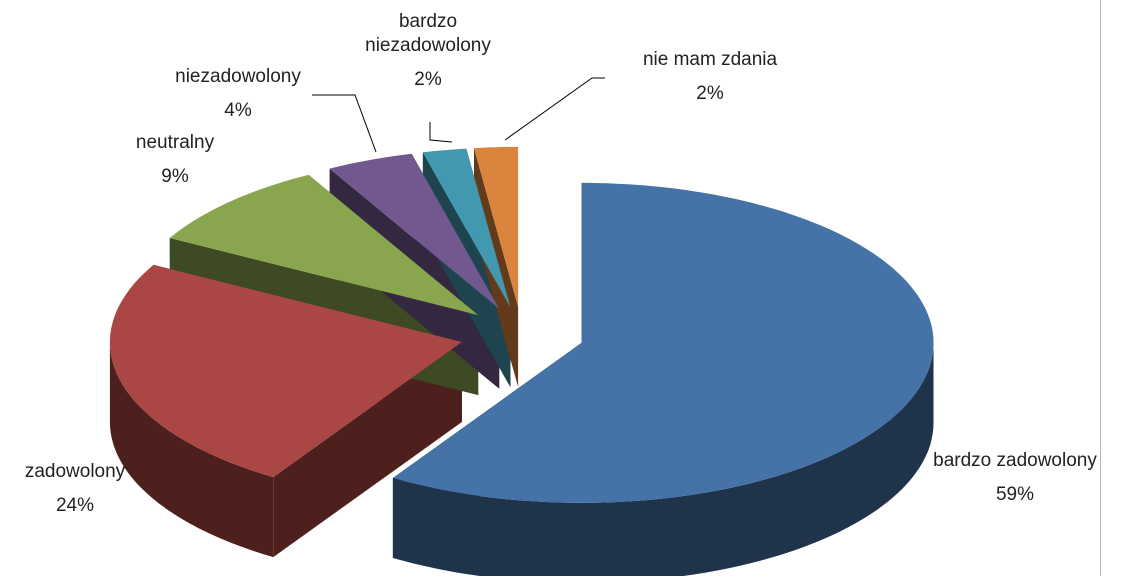 The image size is (1123, 576). Describe the element at coordinates (75, 505) in the screenshot. I see `value-label: 24%` at that location.